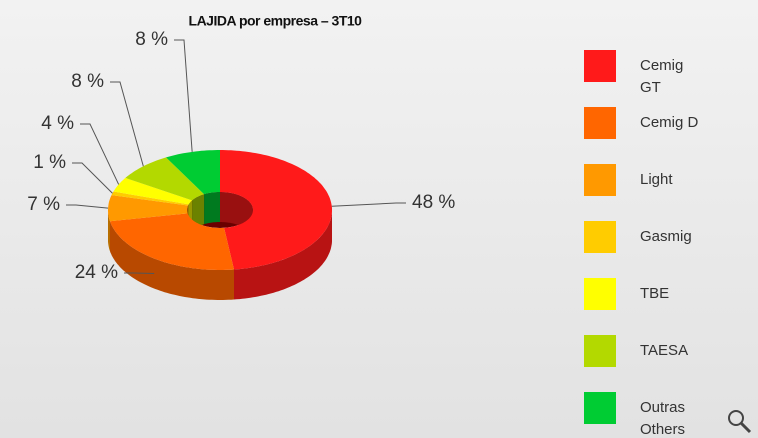 Image resolution: width=758 pixels, height=438 pixels. What do you see at coordinates (43, 204) in the screenshot?
I see `data-label: 7 %` at bounding box center [43, 204].